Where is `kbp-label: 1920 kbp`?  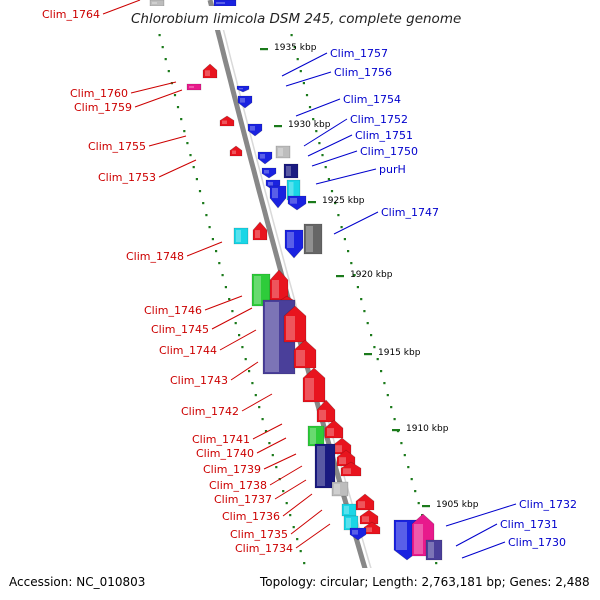 kbp-label: 1920 kbp is located at coordinates (371, 275).